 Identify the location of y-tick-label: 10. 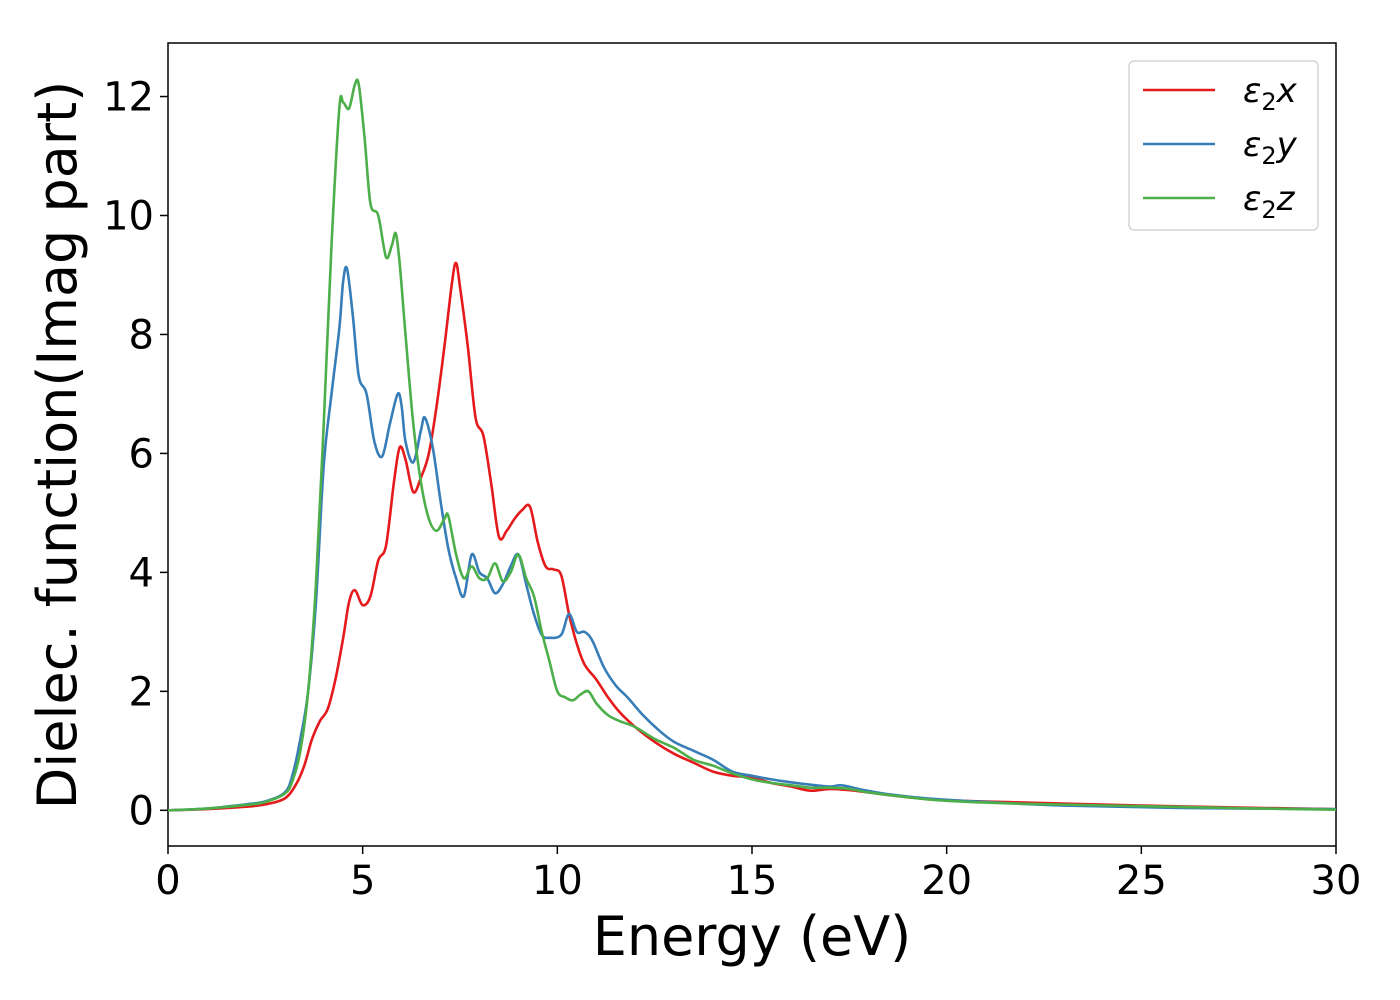
(128, 216).